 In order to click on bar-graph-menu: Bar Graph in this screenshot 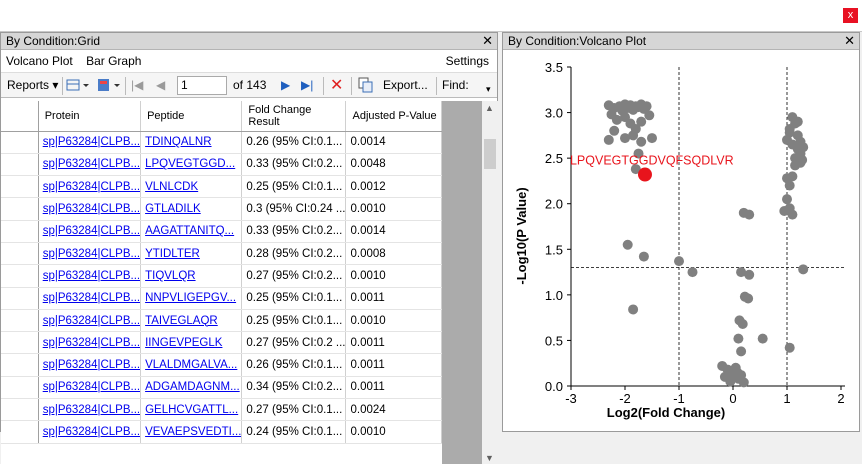, I will do `click(114, 61)`.